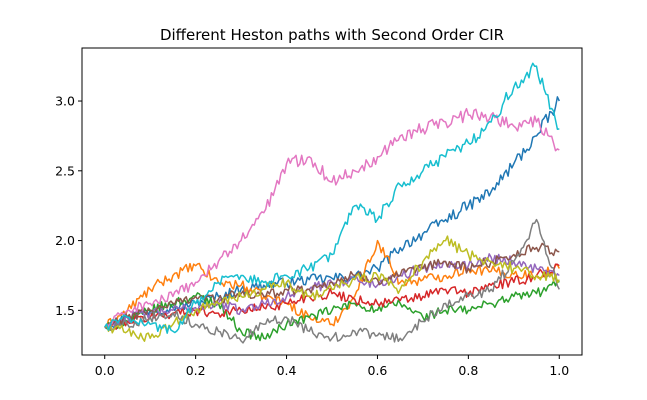  What do you see at coordinates (65, 170) in the screenshot?
I see `y-tick-label: 2.5` at bounding box center [65, 170].